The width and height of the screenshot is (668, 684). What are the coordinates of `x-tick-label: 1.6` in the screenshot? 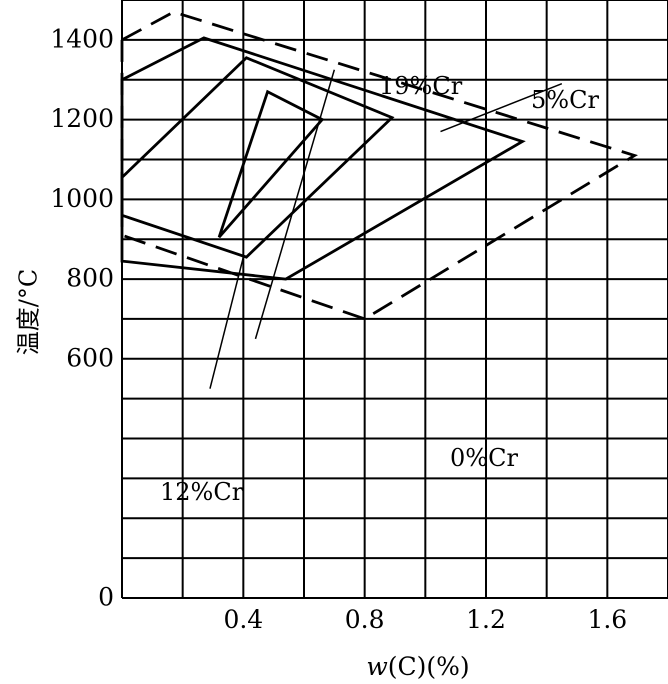 It's located at (607, 619).